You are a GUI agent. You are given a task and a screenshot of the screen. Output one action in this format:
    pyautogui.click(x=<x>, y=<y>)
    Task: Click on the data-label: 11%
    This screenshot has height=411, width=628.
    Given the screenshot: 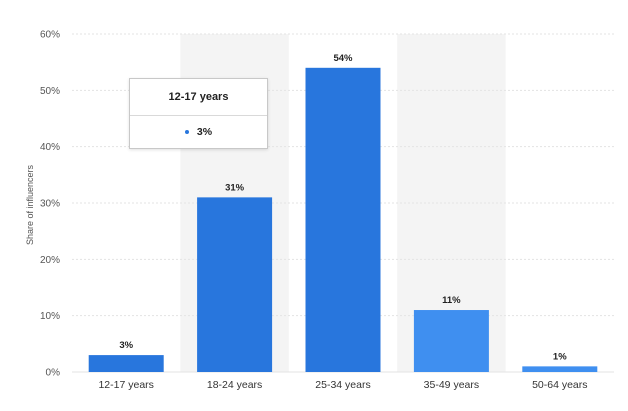 What is the action you would take?
    pyautogui.click(x=451, y=300)
    